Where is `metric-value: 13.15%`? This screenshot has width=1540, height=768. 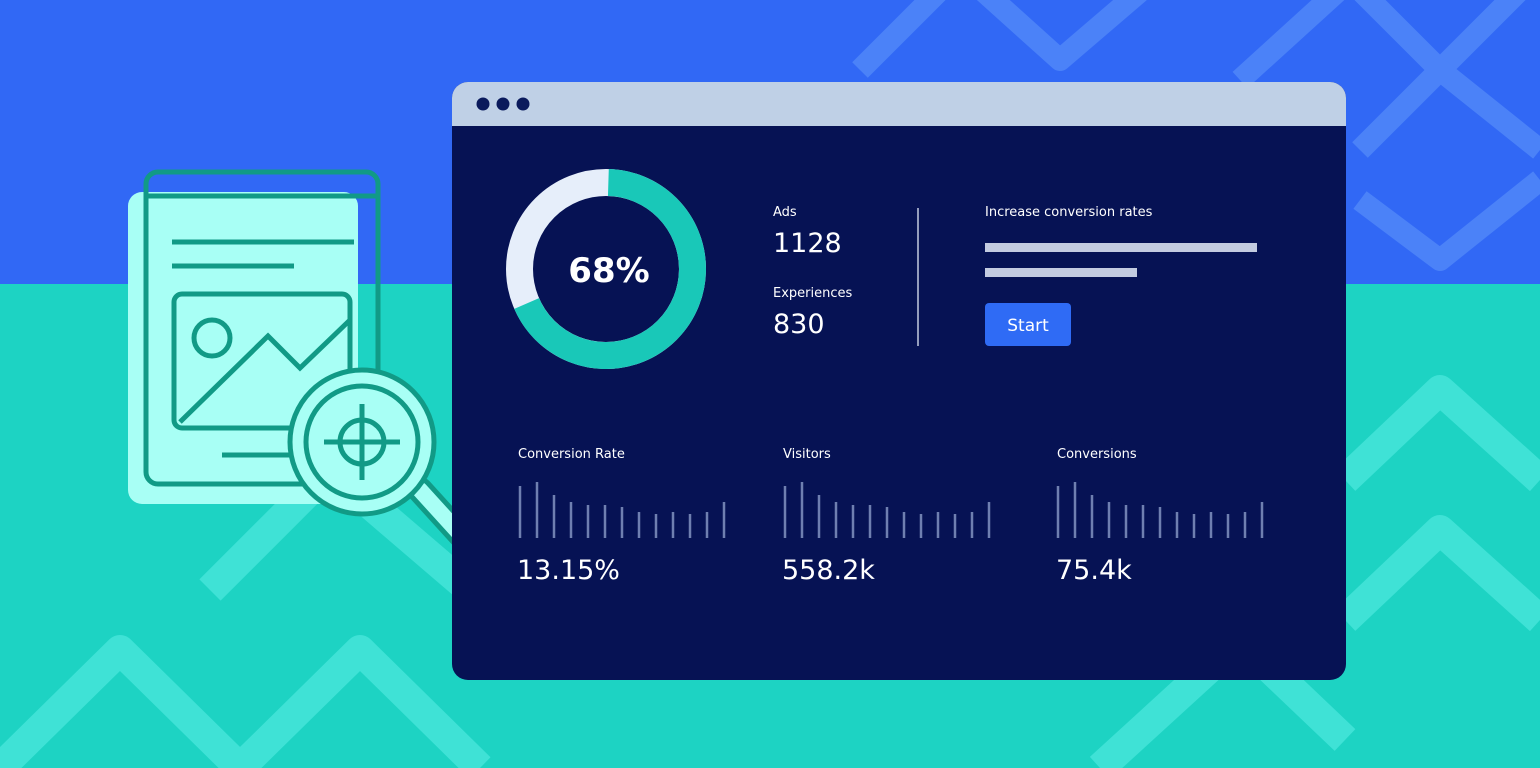 metric-value: 13.15% is located at coordinates (568, 570).